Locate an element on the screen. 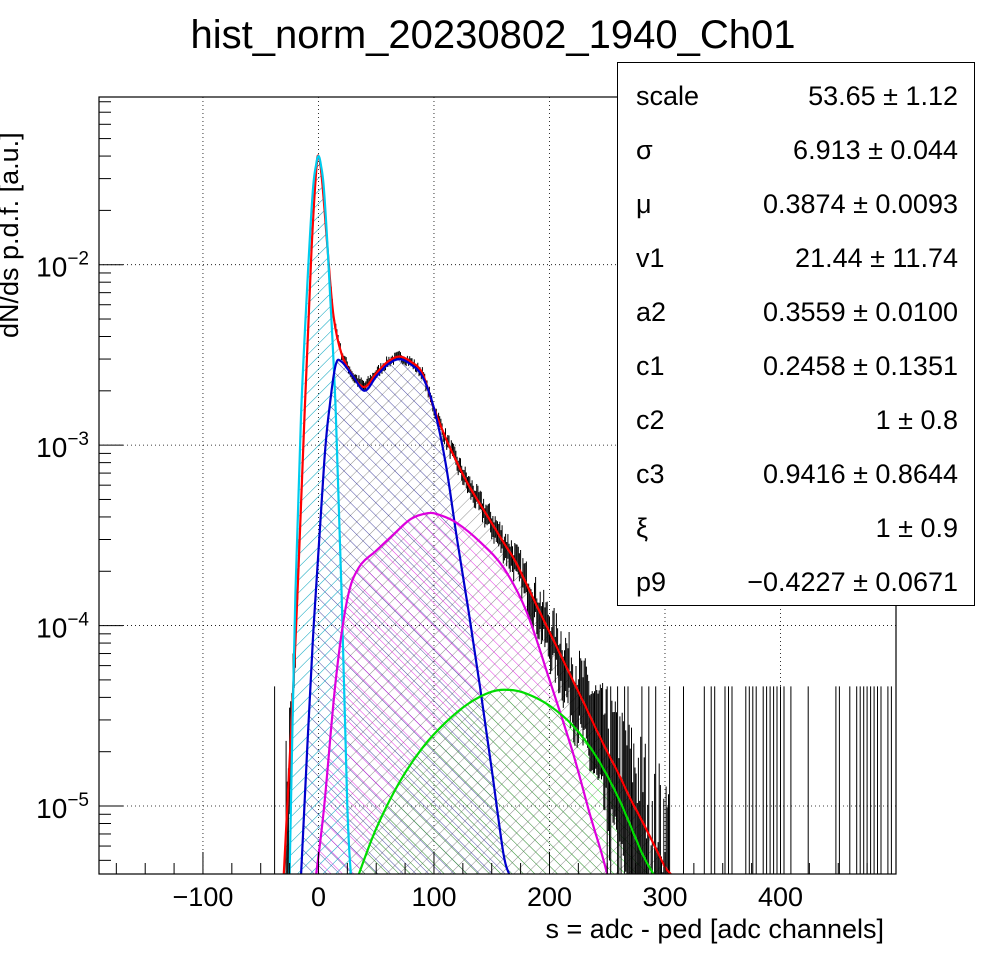  stats-param-name: σ is located at coordinates (644, 150).